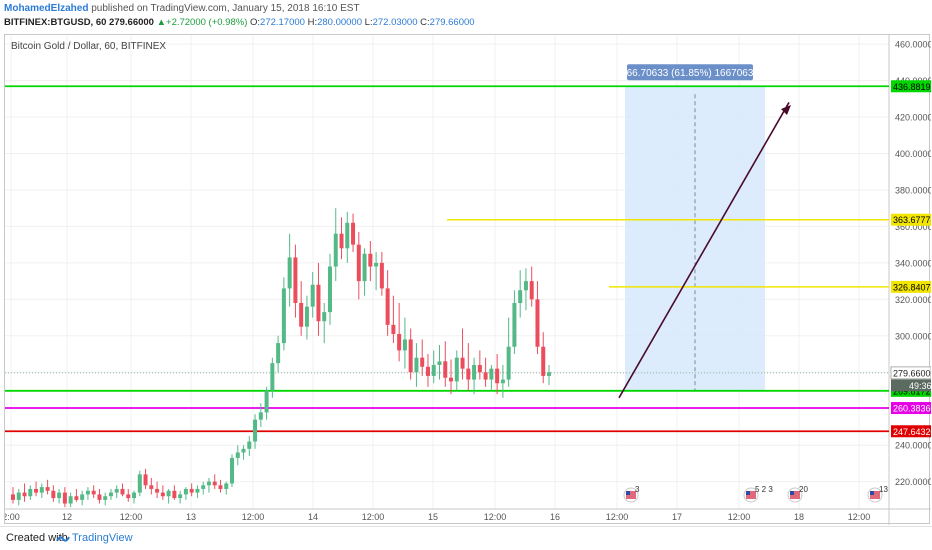 The width and height of the screenshot is (932, 550). Describe the element at coordinates (637, 489) in the screenshot. I see `event-count: 3` at that location.